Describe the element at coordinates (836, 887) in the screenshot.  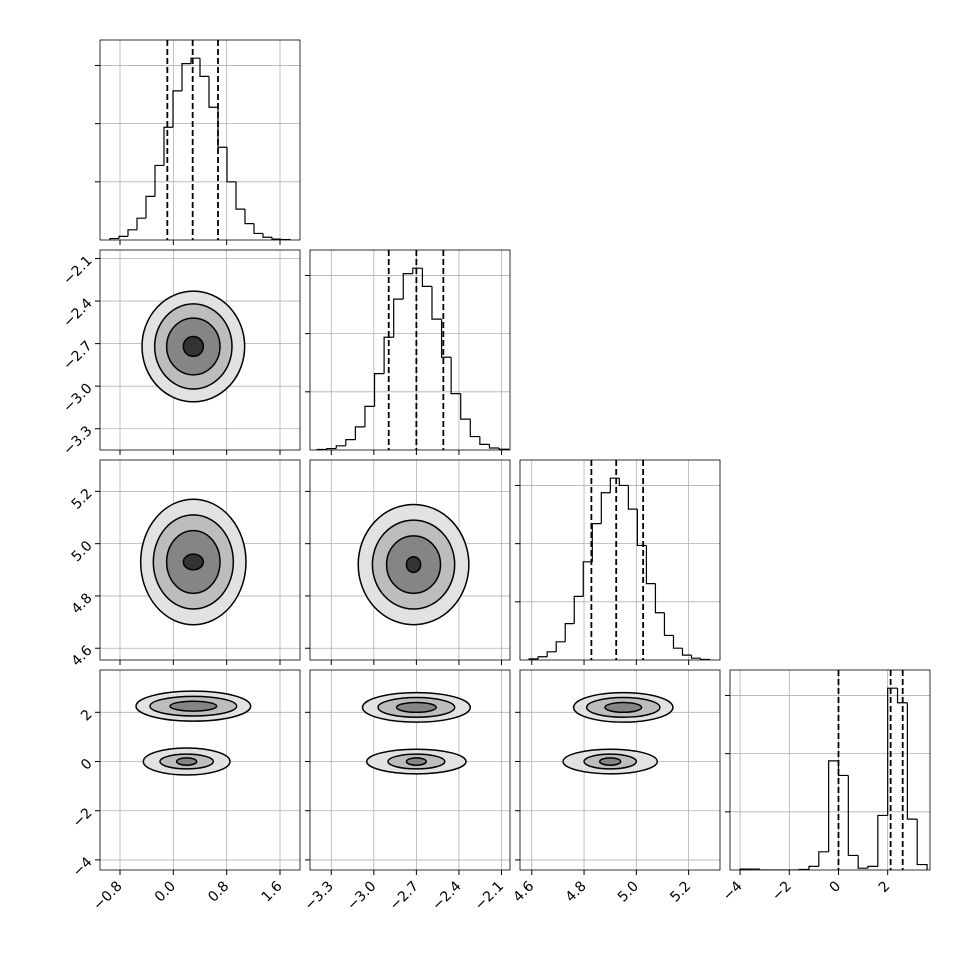
I see `x-tick-label: 0` at that location.